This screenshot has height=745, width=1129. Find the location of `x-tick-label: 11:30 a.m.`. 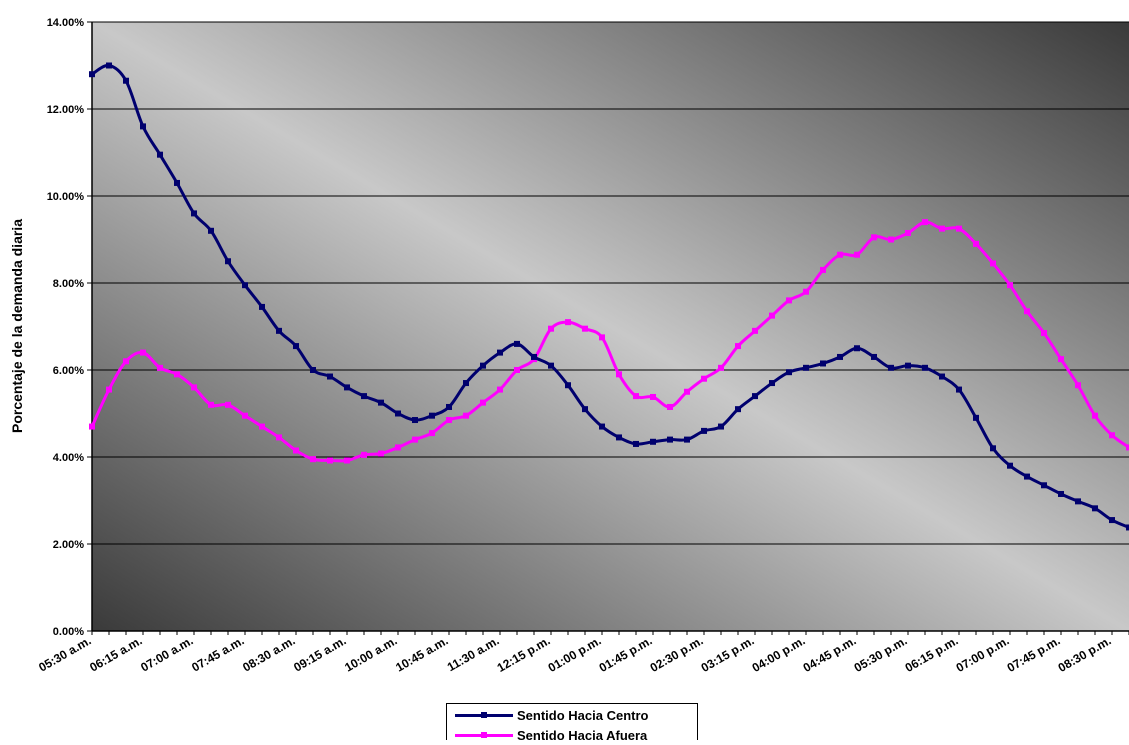

x-tick-label: 11:30 a.m. is located at coordinates (473, 653).